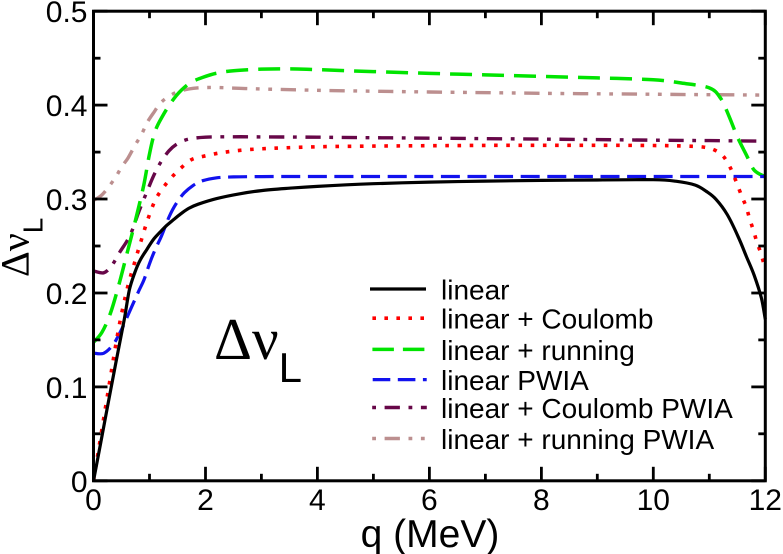  Describe the element at coordinates (67, 200) in the screenshot. I see `svg-text: 0.3` at that location.